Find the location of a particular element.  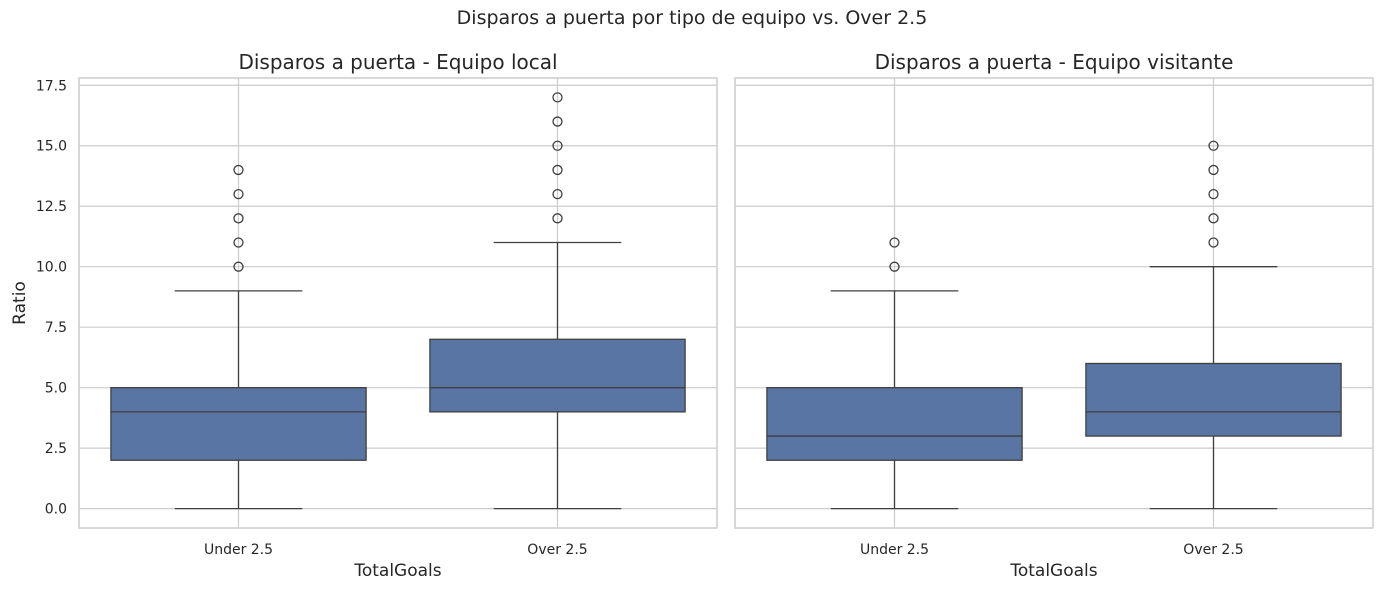

y-tick-label: 15.0 is located at coordinates (51, 147).